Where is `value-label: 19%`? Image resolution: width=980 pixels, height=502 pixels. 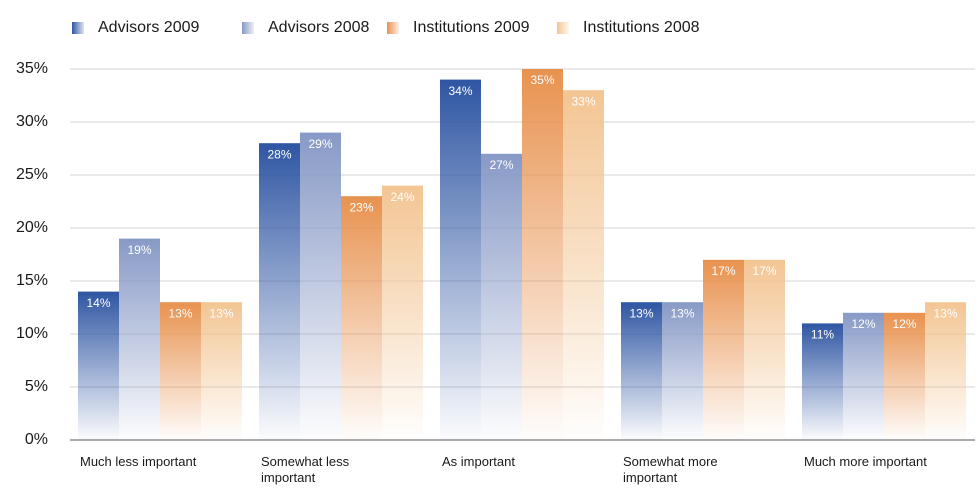
value-label: 19% is located at coordinates (139, 250).